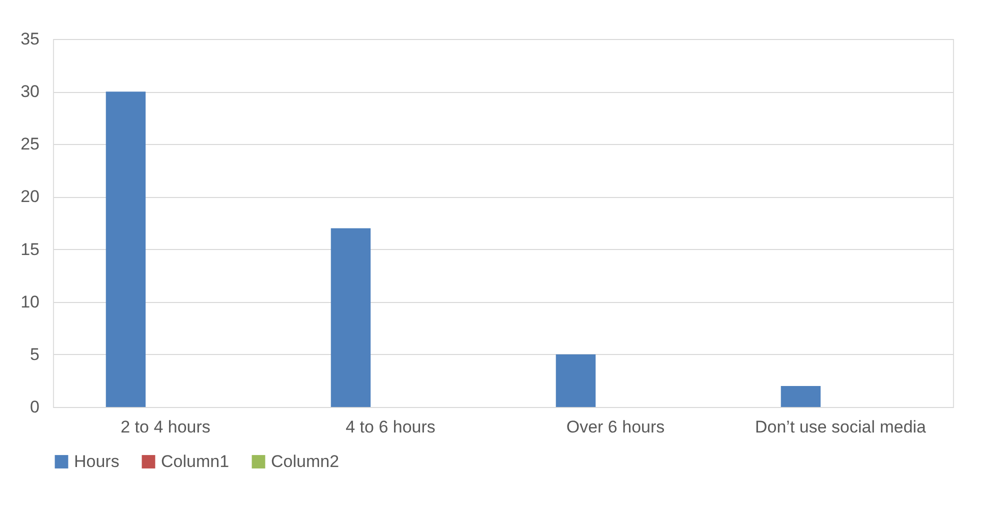 The image size is (994, 524). I want to click on x-tick-label: 2 to 4 hours, so click(165, 427).